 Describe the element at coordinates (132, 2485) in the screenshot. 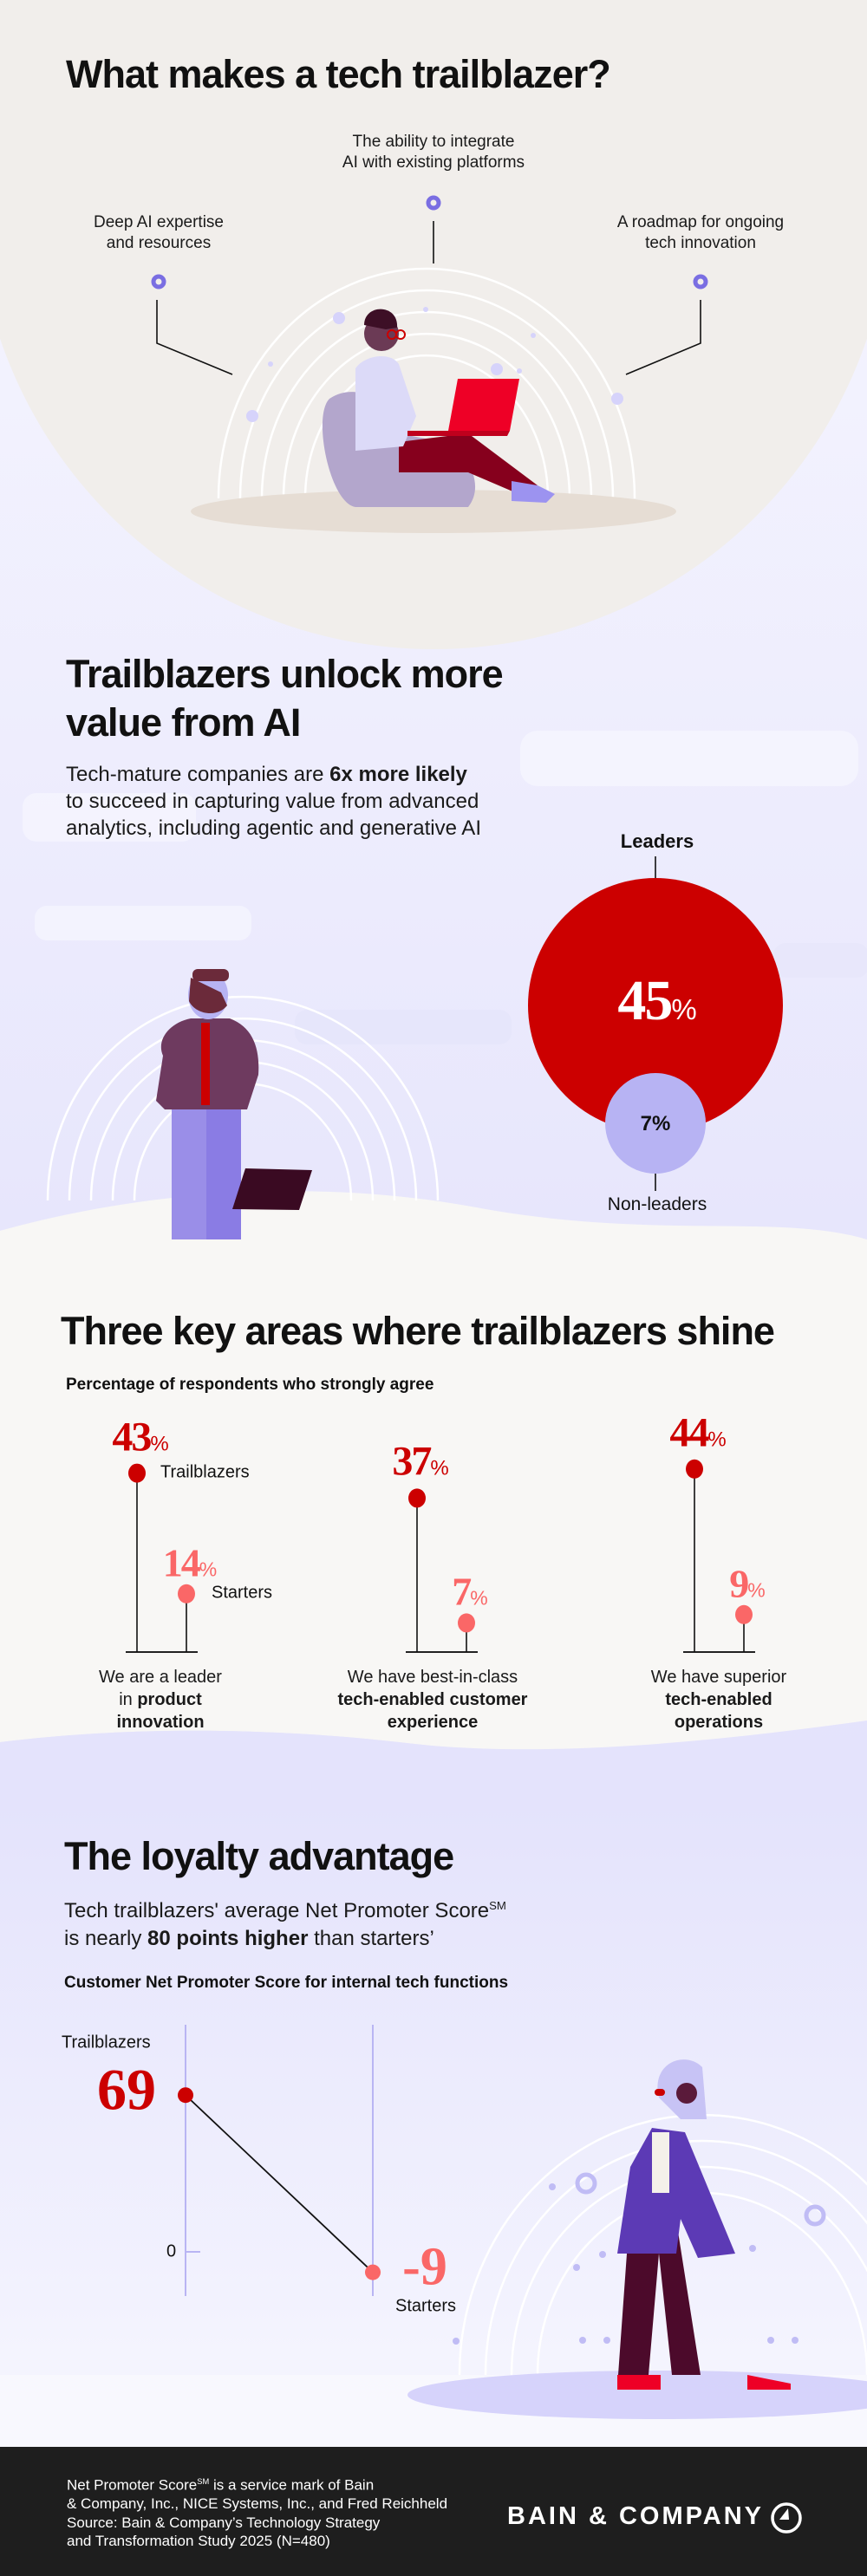

I see `footnote-text: Net Promoter Score` at that location.